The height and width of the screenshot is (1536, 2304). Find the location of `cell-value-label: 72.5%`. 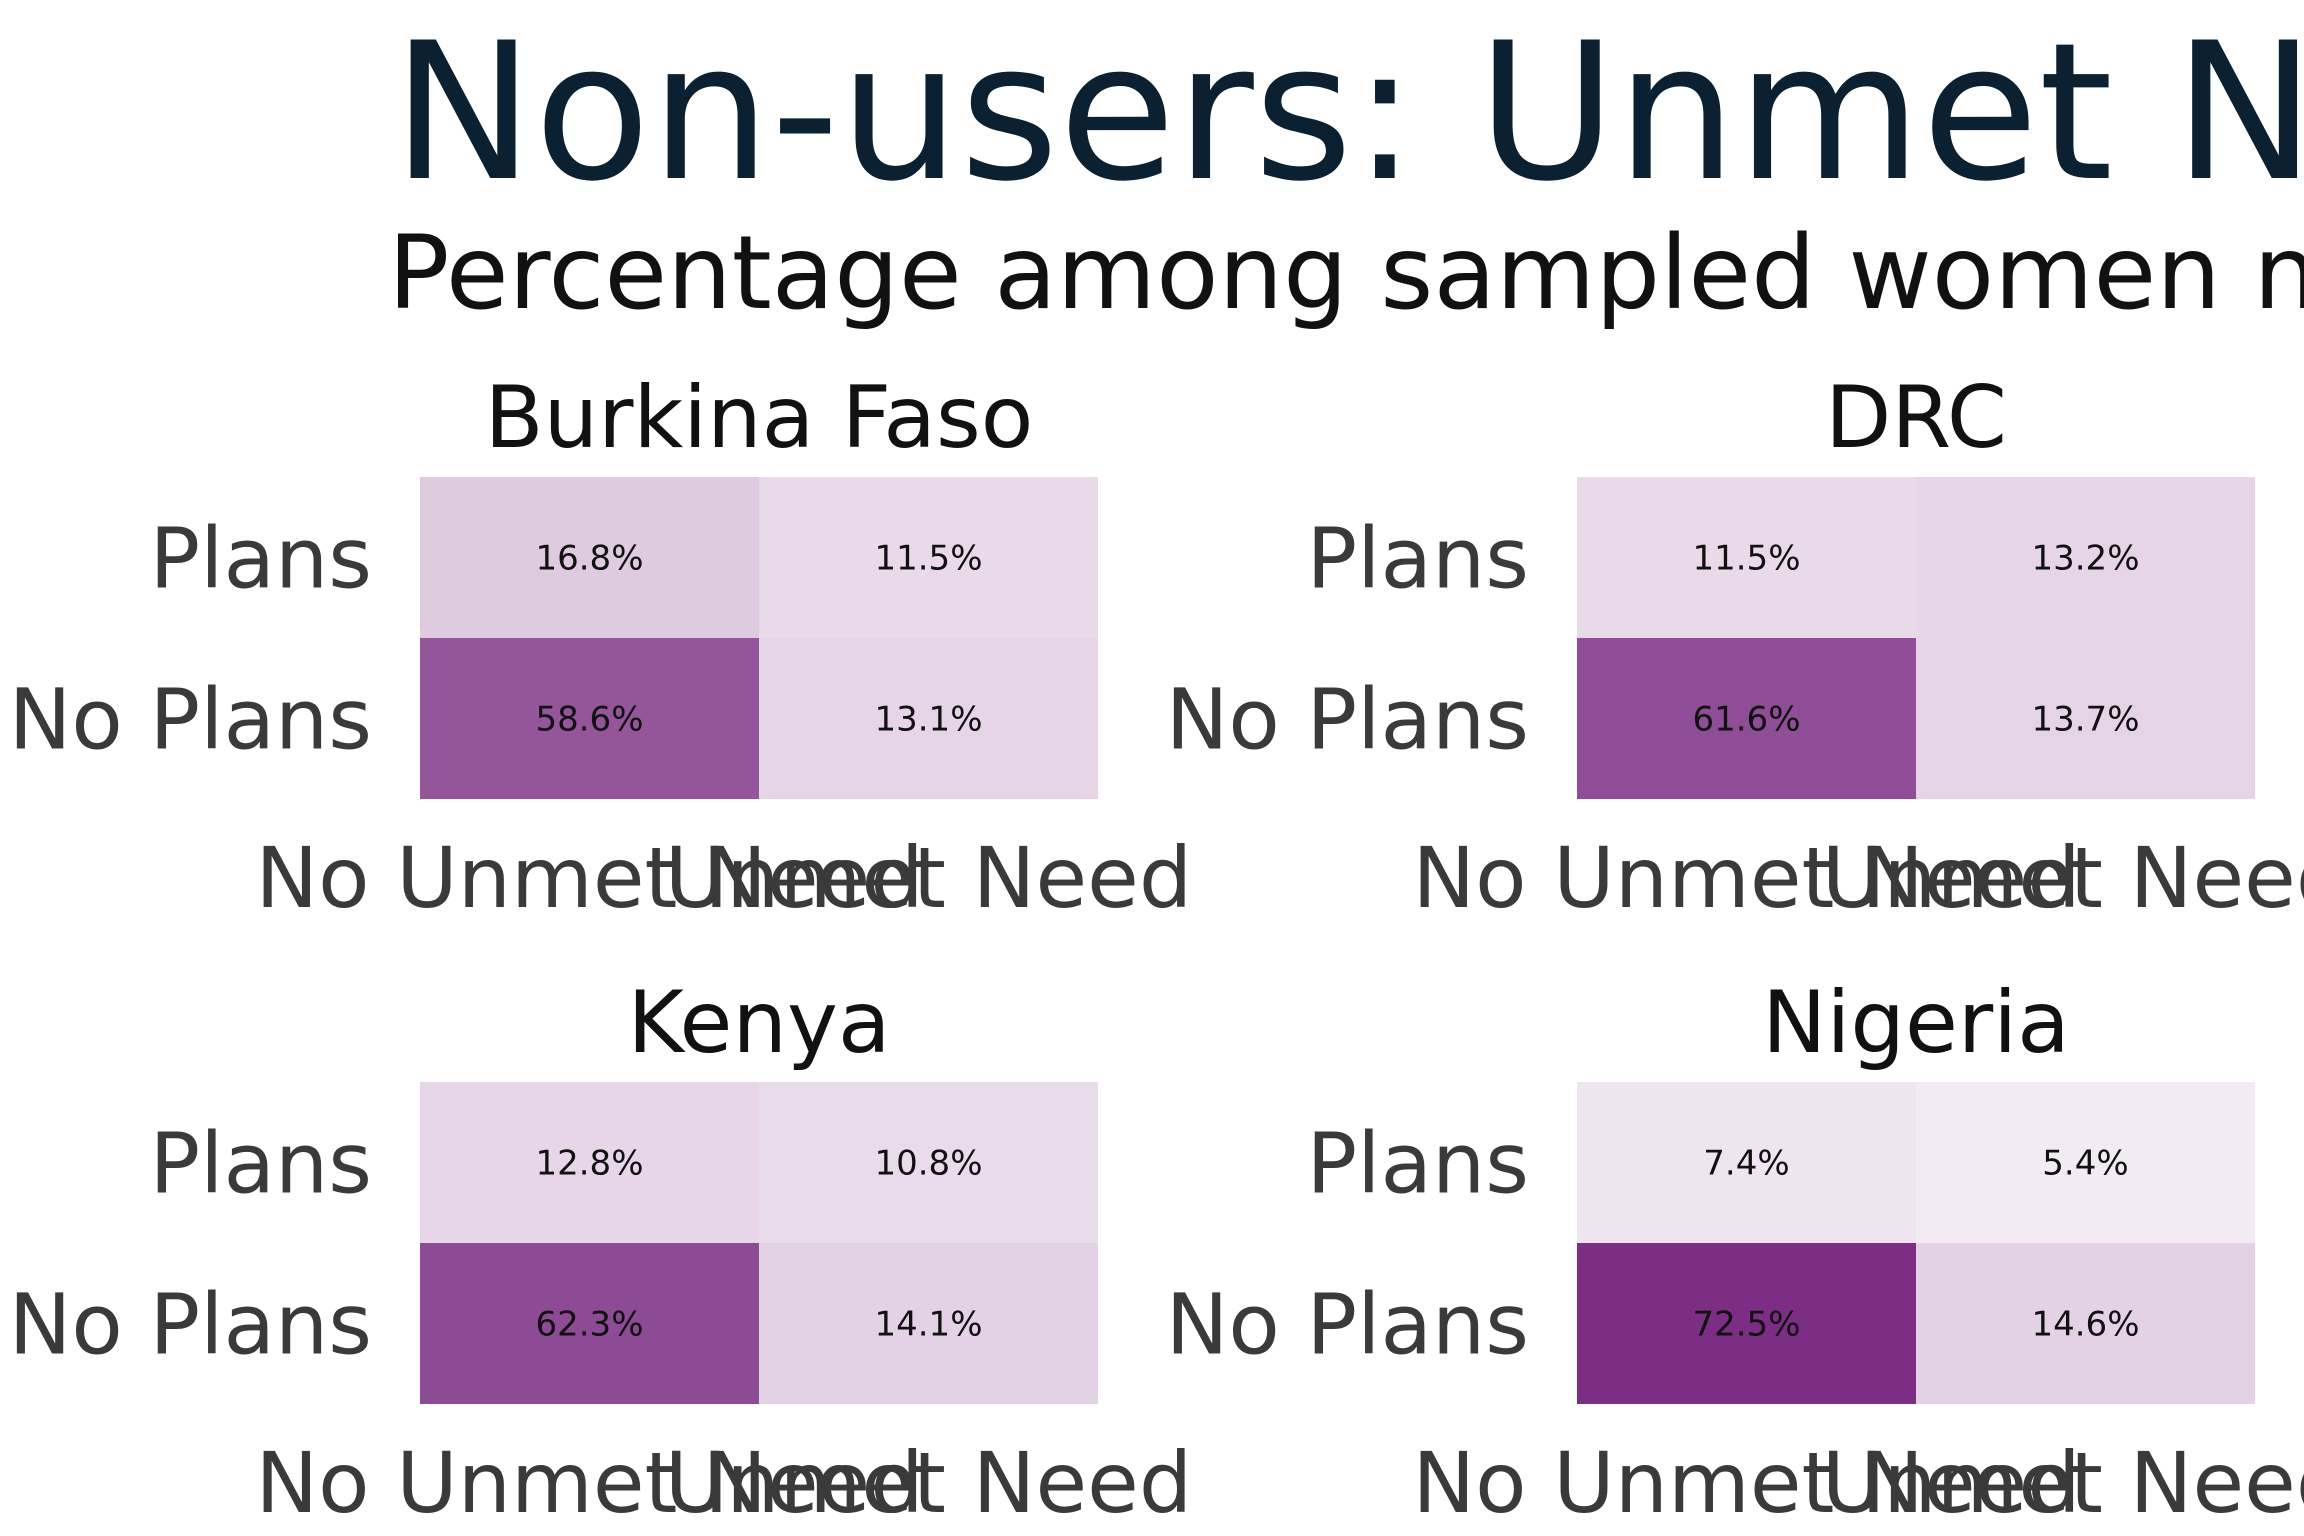

cell-value-label: 72.5% is located at coordinates (1746, 1325).